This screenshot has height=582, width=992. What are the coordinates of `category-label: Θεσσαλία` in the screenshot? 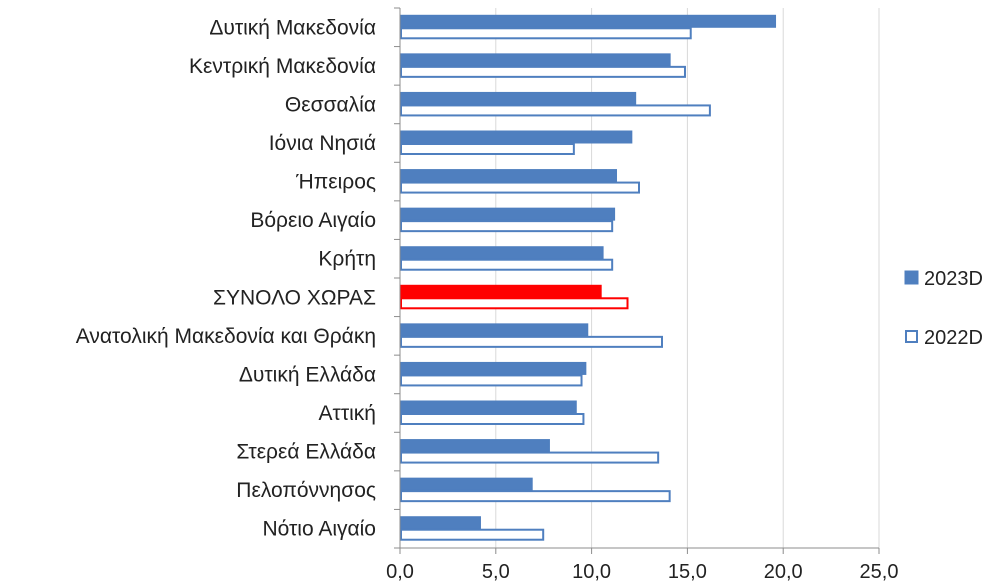 It's located at (330, 104).